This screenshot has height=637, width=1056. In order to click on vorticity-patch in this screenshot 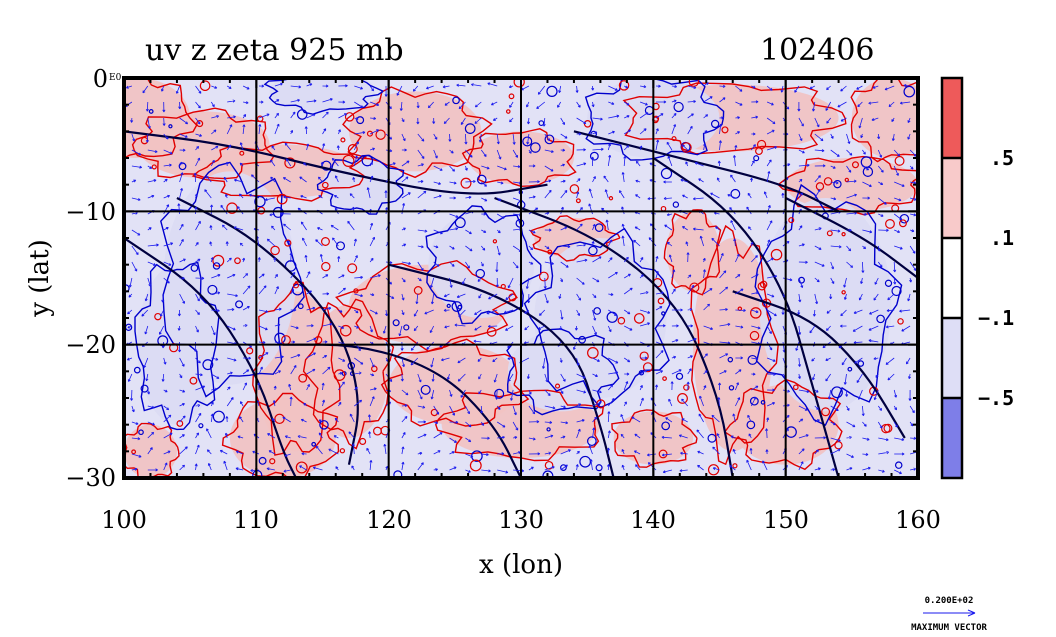, I will do `click(884, 118)`.